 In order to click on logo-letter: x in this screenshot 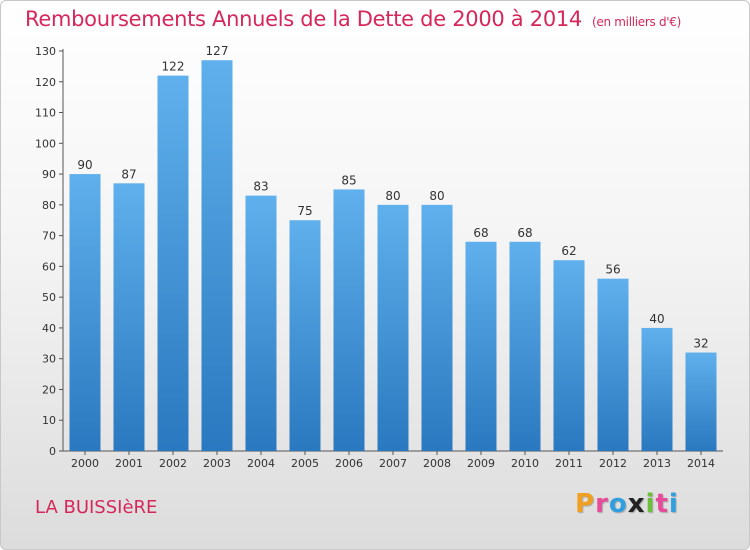, I will do `click(636, 504)`.